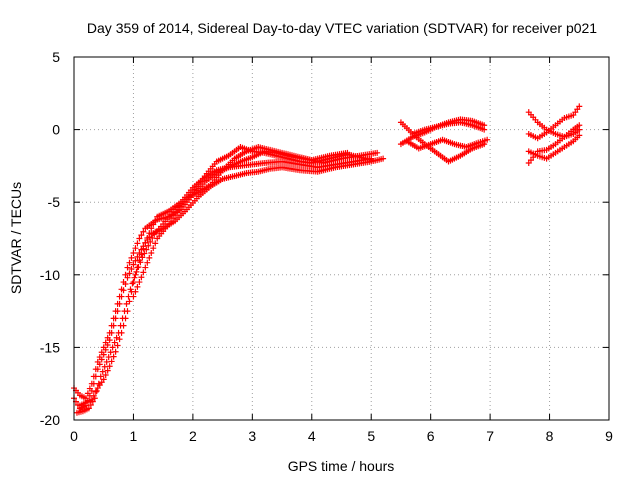  Describe the element at coordinates (252, 436) in the screenshot. I see `x-tick-label: 3` at that location.